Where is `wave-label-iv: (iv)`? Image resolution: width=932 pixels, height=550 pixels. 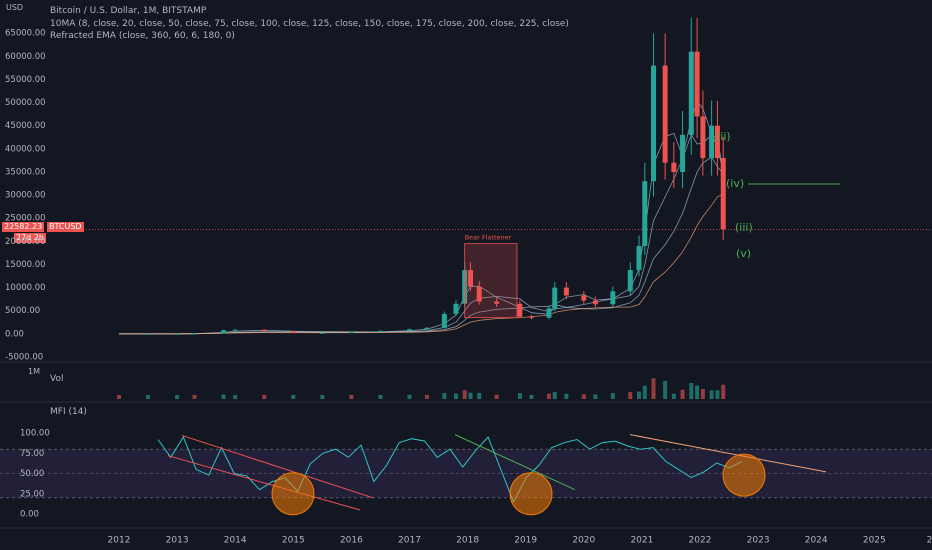
wave-label-iv: (iv) is located at coordinates (735, 183).